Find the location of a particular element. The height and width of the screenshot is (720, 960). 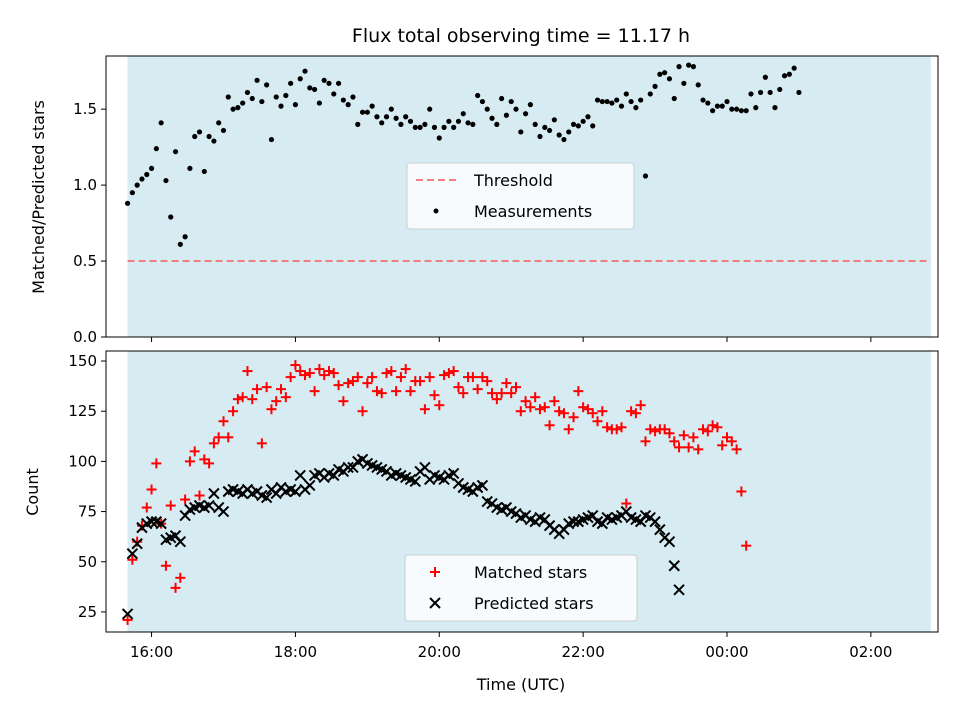

legend-predicted-swatch is located at coordinates (435, 603).